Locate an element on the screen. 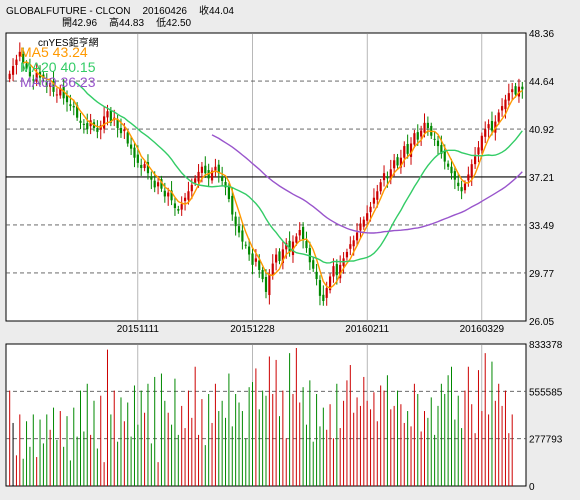 The height and width of the screenshot is (500, 580). ma60-line is located at coordinates (367, 184).